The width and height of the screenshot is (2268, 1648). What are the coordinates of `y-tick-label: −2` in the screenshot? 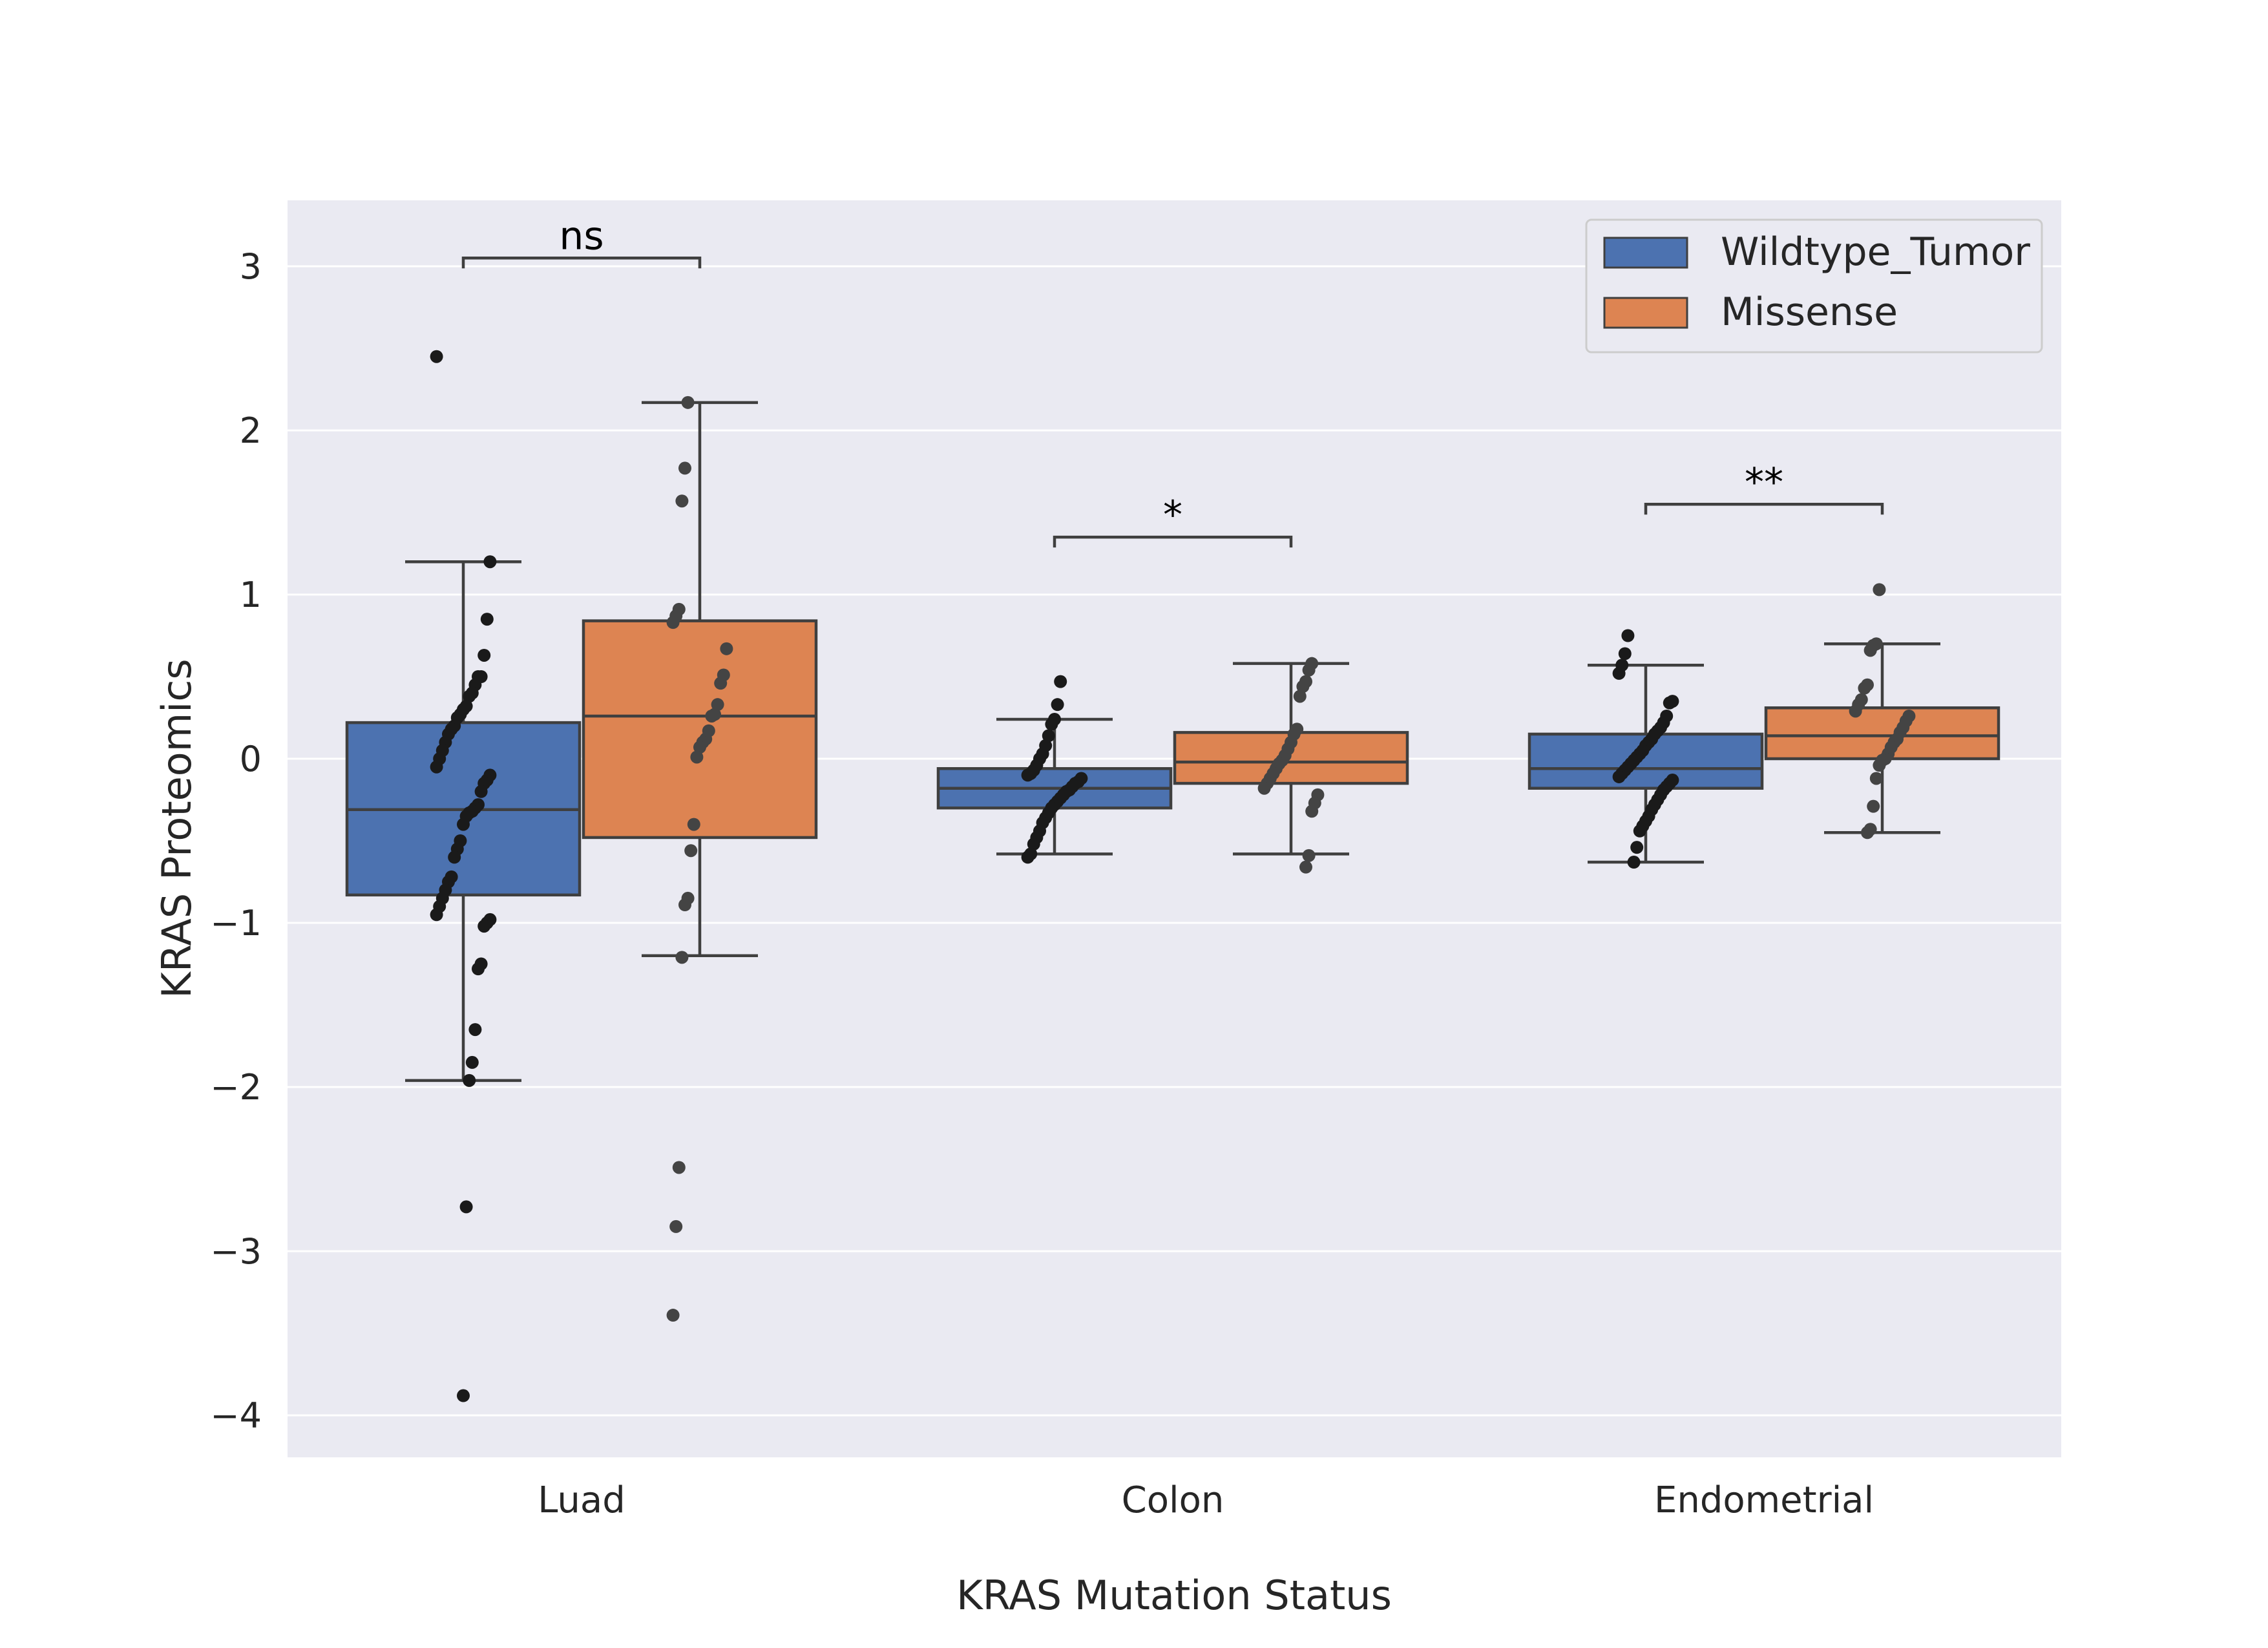 It's located at (236, 1087).